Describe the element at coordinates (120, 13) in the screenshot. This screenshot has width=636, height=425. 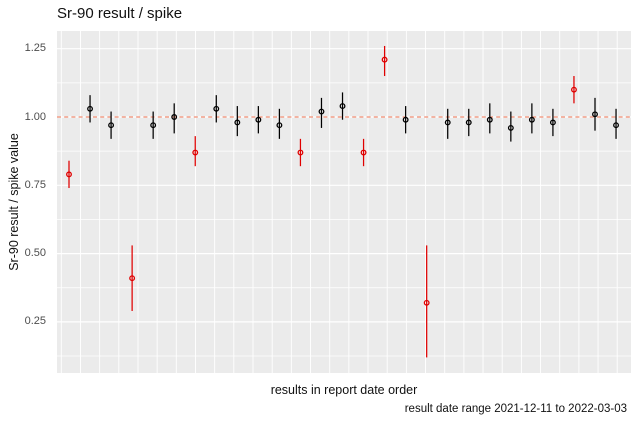
I see `chart-title: Sr-90 result / spike` at that location.